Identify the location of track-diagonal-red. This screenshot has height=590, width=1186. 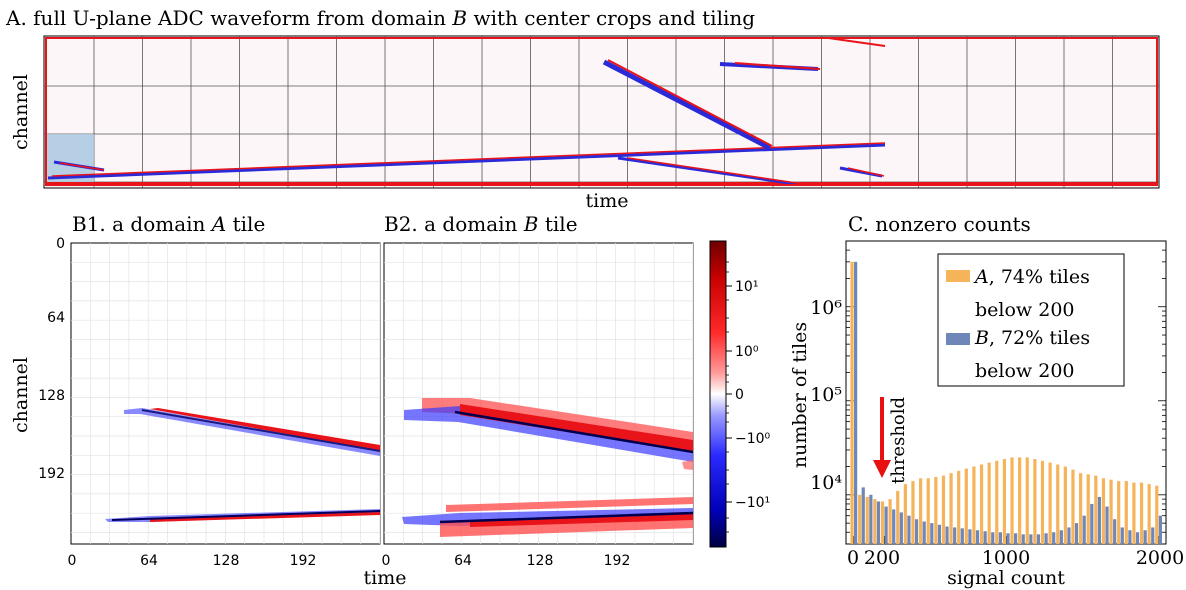
(690, 103).